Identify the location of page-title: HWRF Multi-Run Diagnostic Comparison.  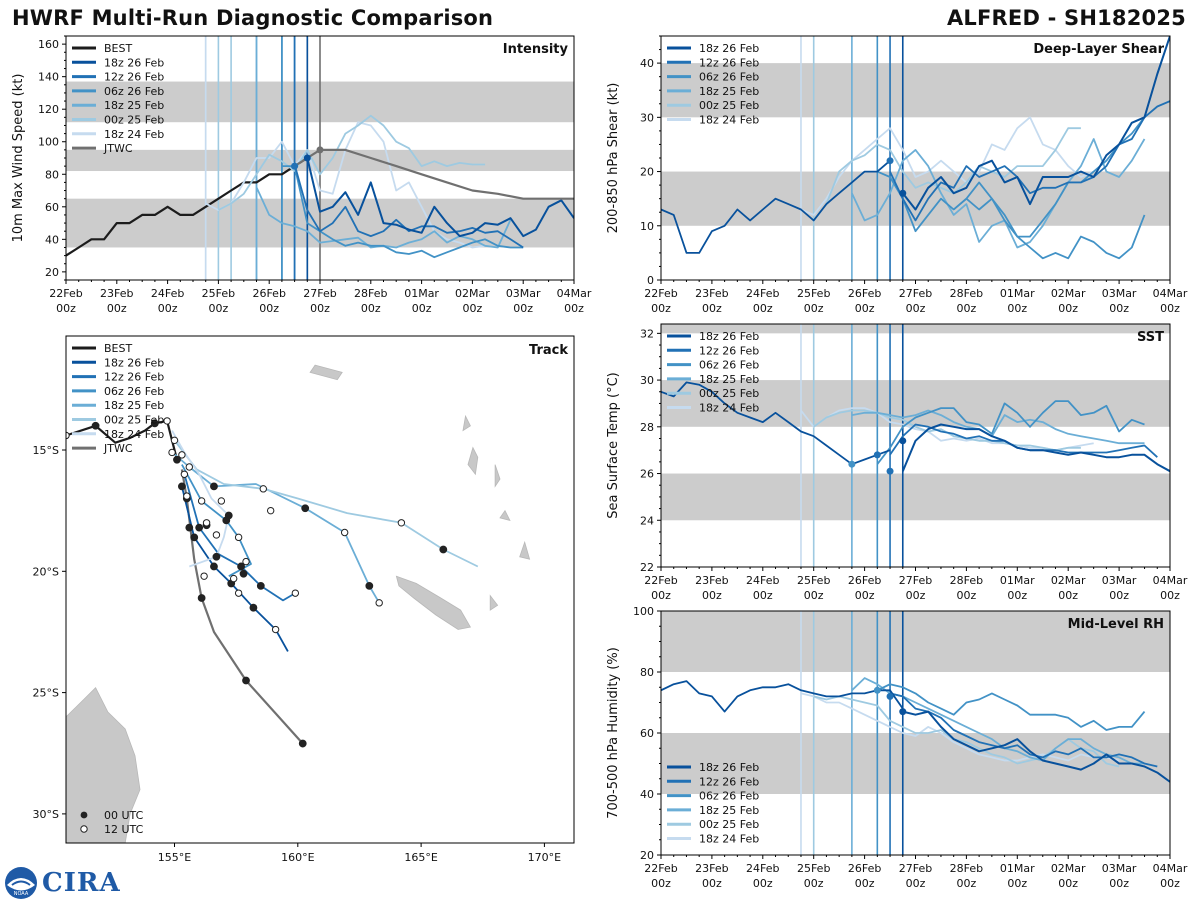
(253, 18).